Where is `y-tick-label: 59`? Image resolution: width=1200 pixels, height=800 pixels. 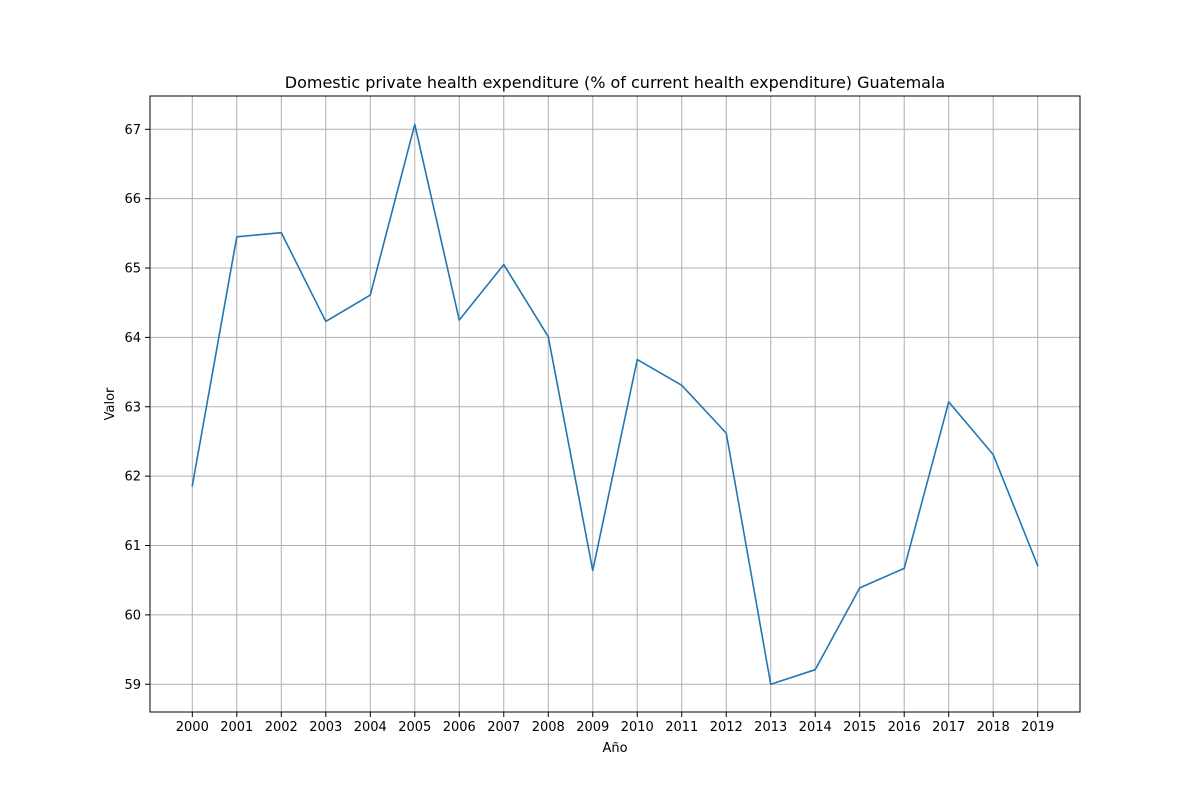 y-tick-label: 59 is located at coordinates (132, 685).